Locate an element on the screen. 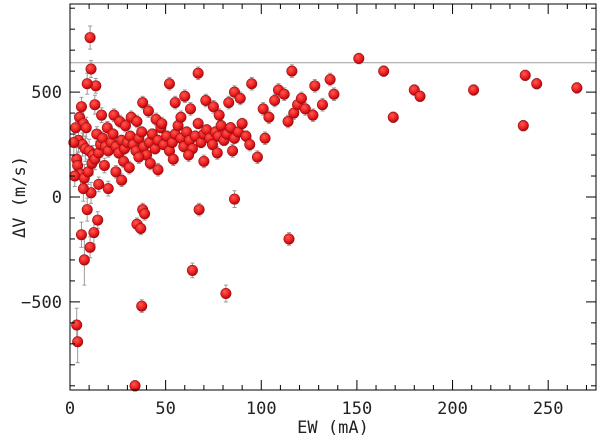  x-tick-label: 50 is located at coordinates (165, 409).